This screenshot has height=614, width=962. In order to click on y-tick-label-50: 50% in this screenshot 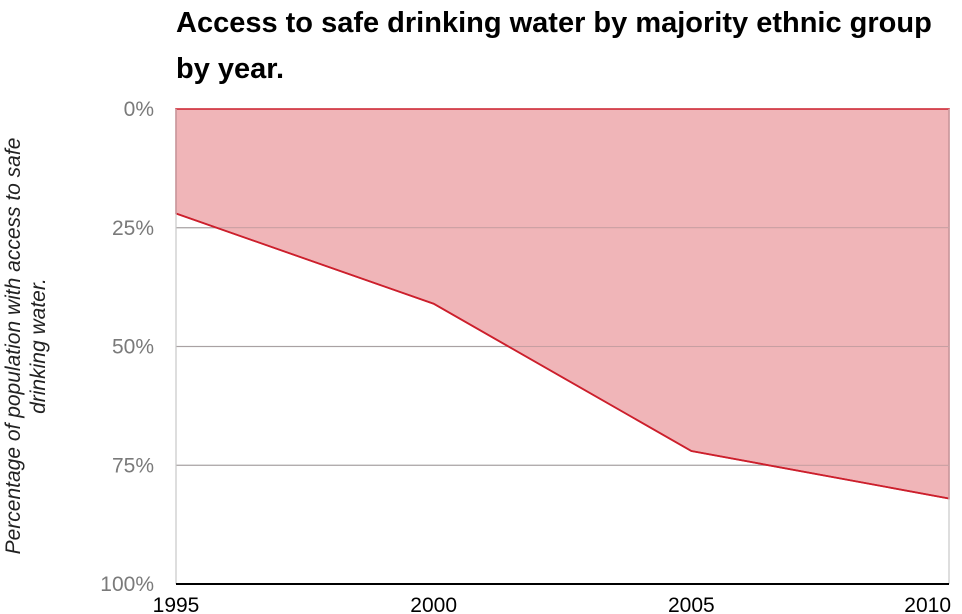, I will do `click(133, 347)`.